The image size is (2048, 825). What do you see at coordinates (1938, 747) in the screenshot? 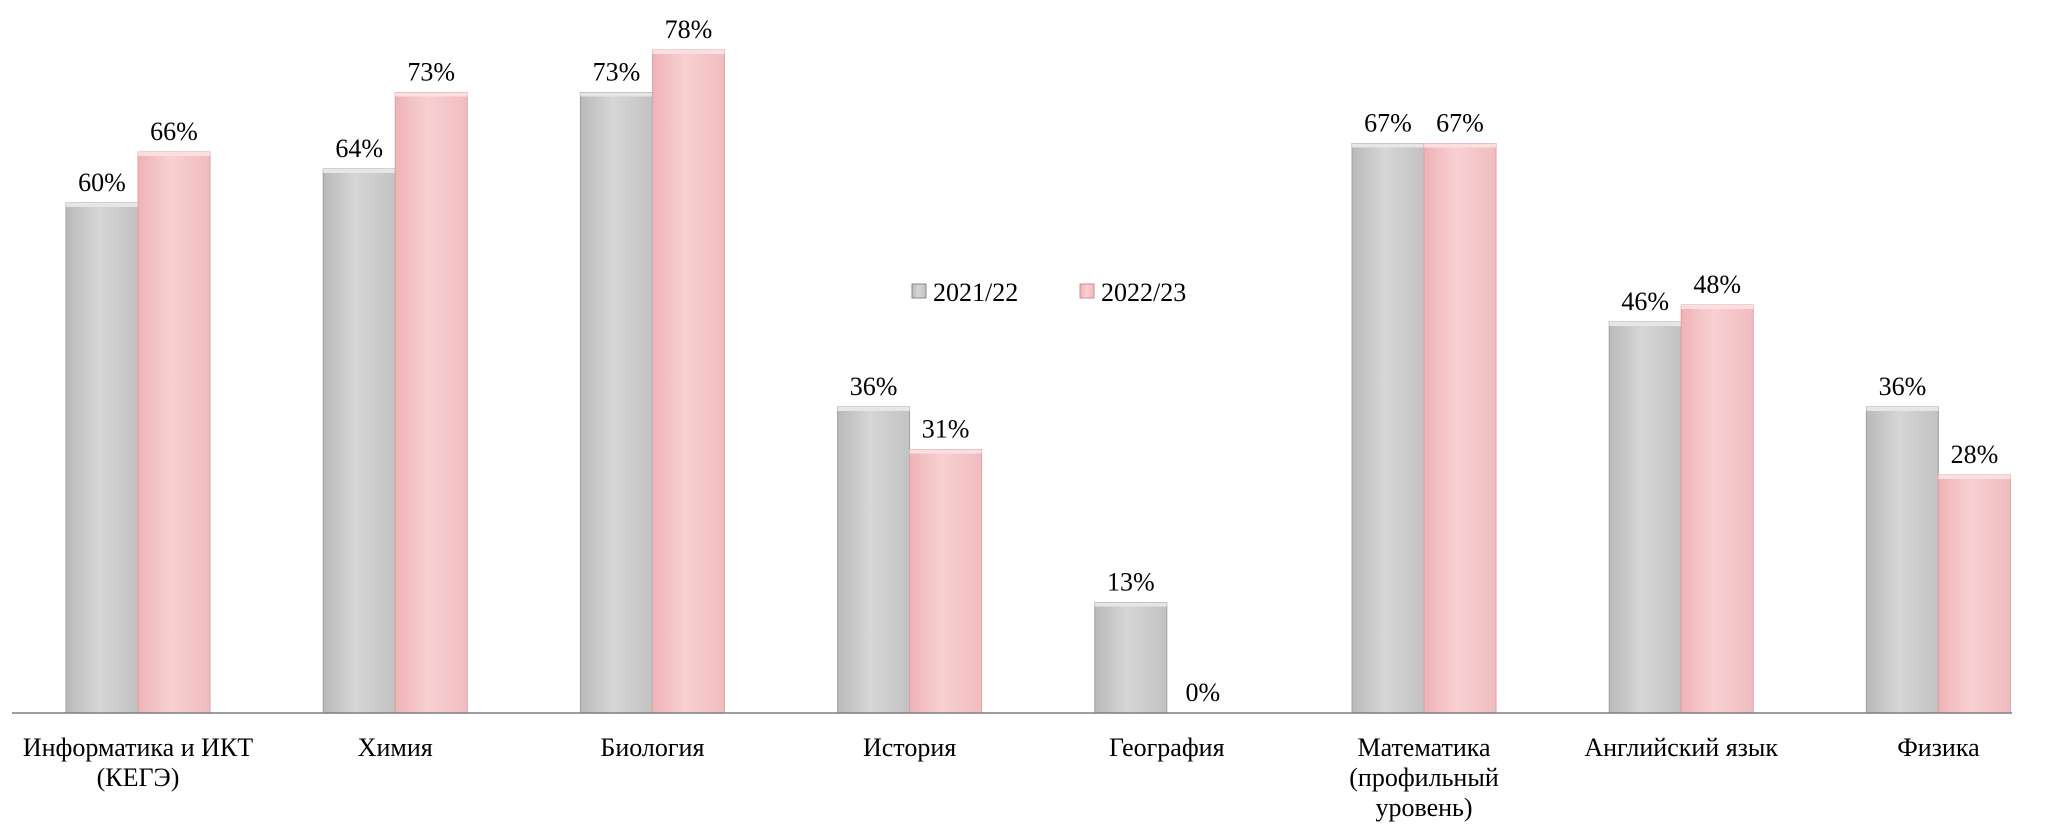
I see `category-label-7: Физика` at bounding box center [1938, 747].